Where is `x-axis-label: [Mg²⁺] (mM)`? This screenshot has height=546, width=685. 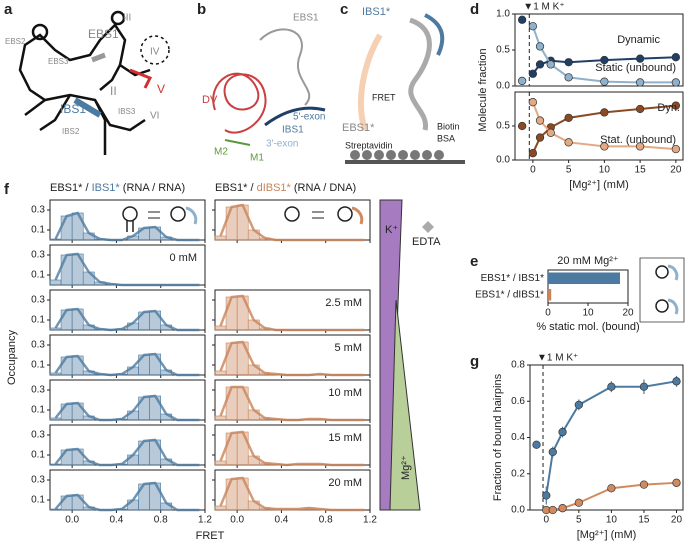
x-axis-label: [Mg²⁺] (mM) is located at coordinates (607, 535).